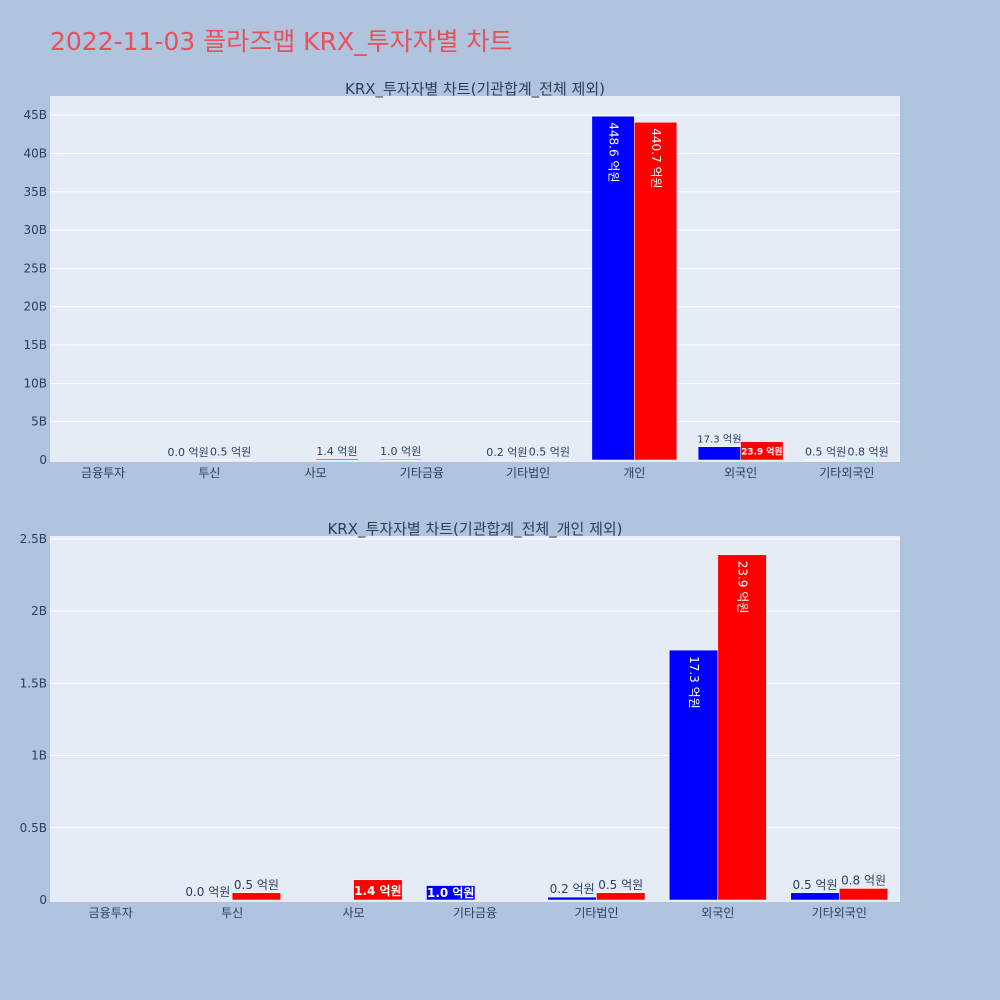 Image resolution: width=1000 pixels, height=1000 pixels. I want to click on y-tick-label: 40B, so click(35, 153).